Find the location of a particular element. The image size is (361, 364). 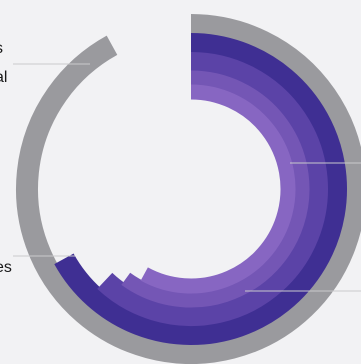

annotation-labels: s al es is located at coordinates (6, 158).